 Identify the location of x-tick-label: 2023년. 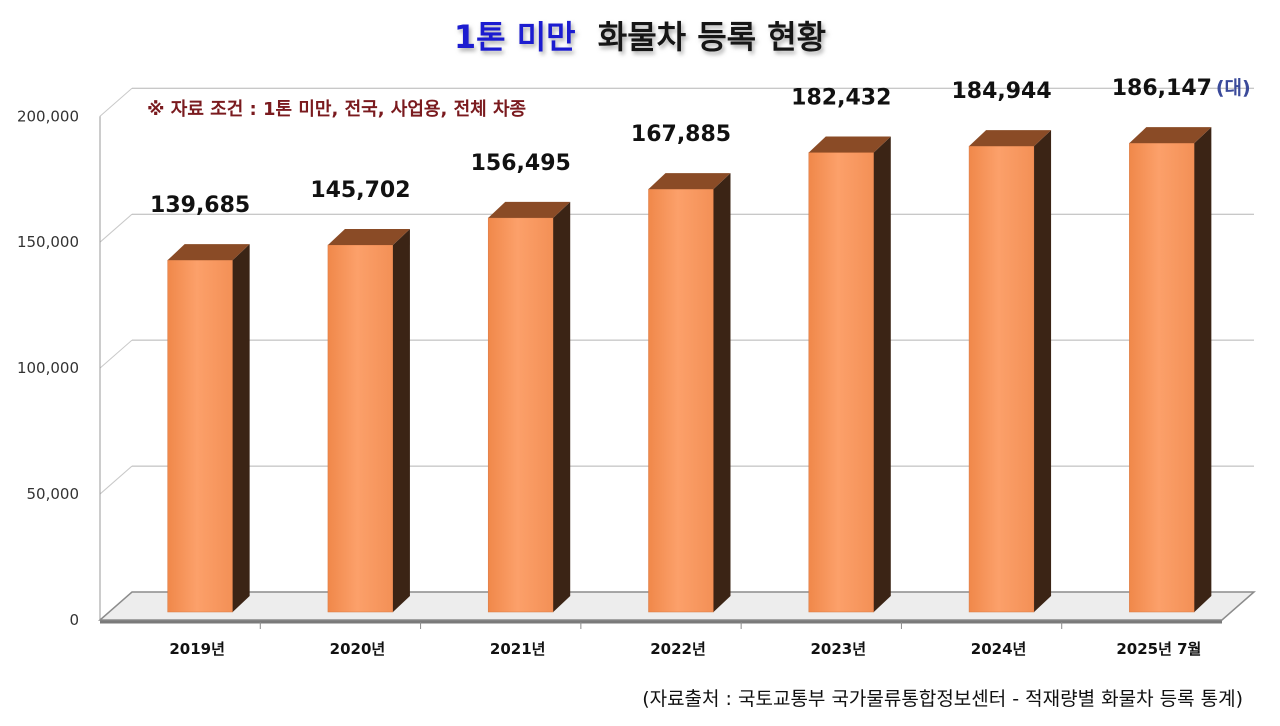
(839, 649).